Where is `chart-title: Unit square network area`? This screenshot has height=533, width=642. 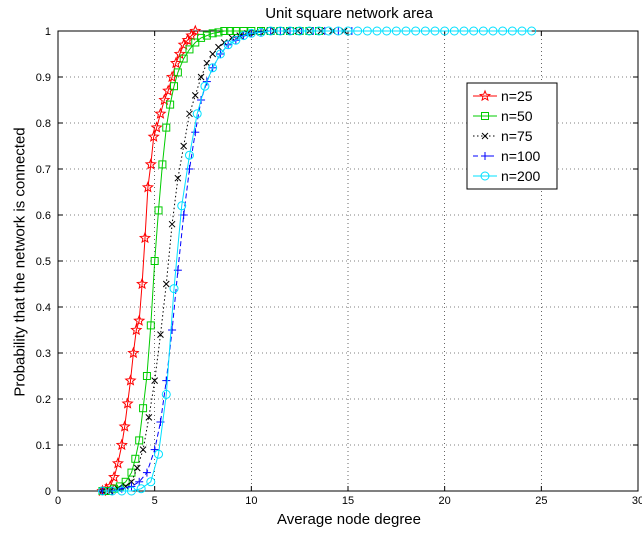 chart-title: Unit square network area is located at coordinates (349, 13).